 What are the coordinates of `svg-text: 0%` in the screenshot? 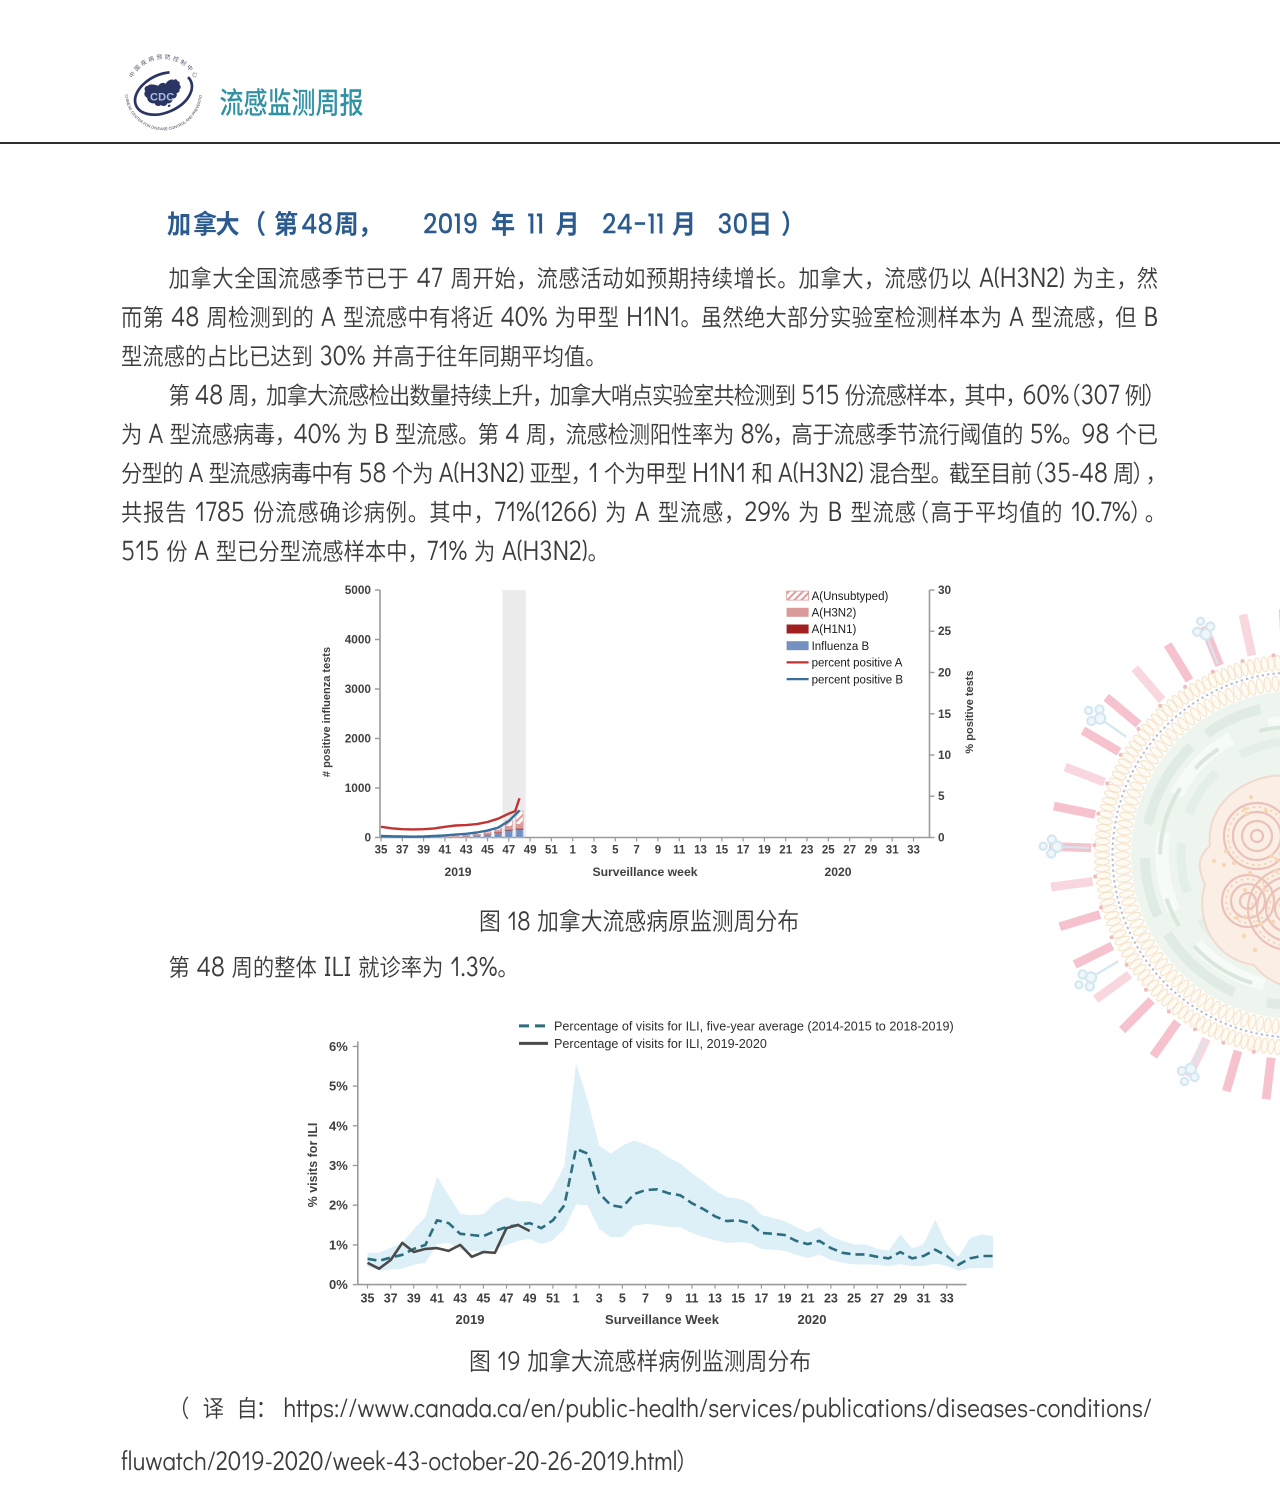 It's located at (338, 1284).